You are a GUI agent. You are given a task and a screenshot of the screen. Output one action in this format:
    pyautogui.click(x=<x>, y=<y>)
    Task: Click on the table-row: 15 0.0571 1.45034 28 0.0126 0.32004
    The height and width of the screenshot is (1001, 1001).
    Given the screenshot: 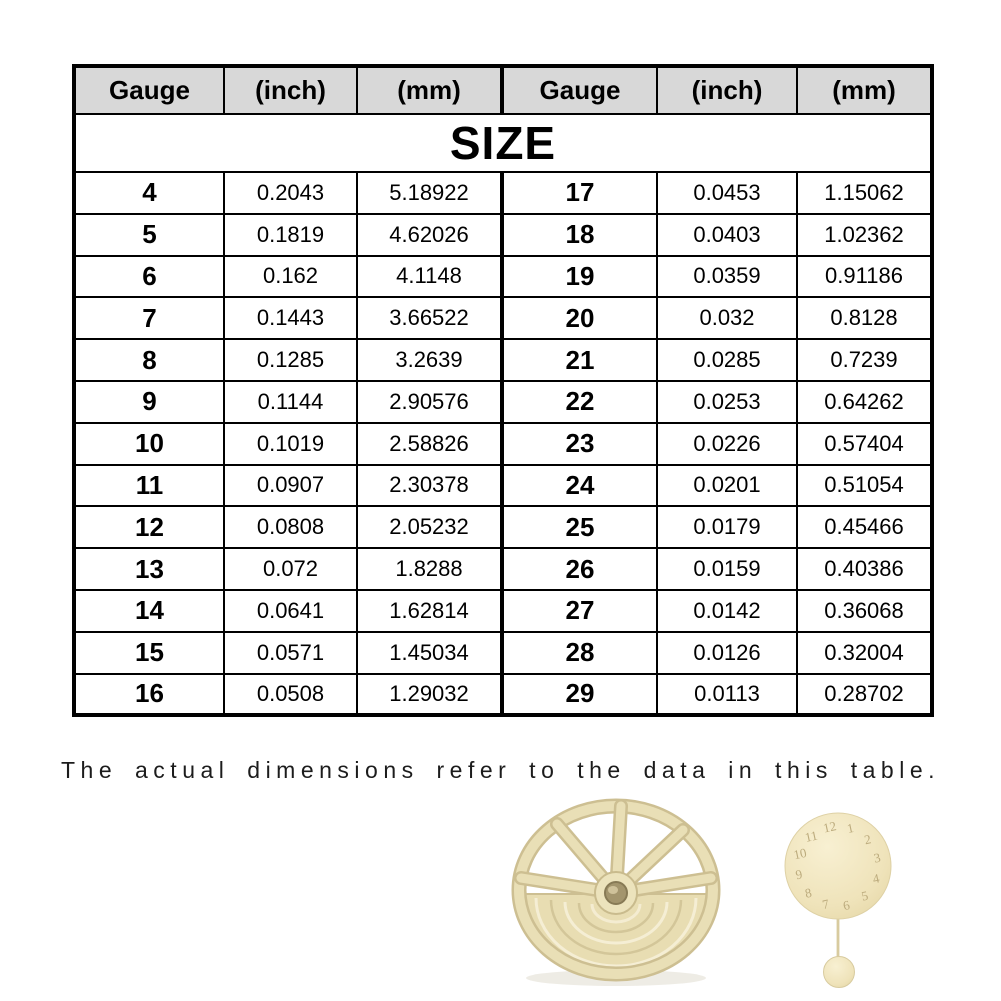 What is the action you would take?
    pyautogui.click(x=503, y=652)
    